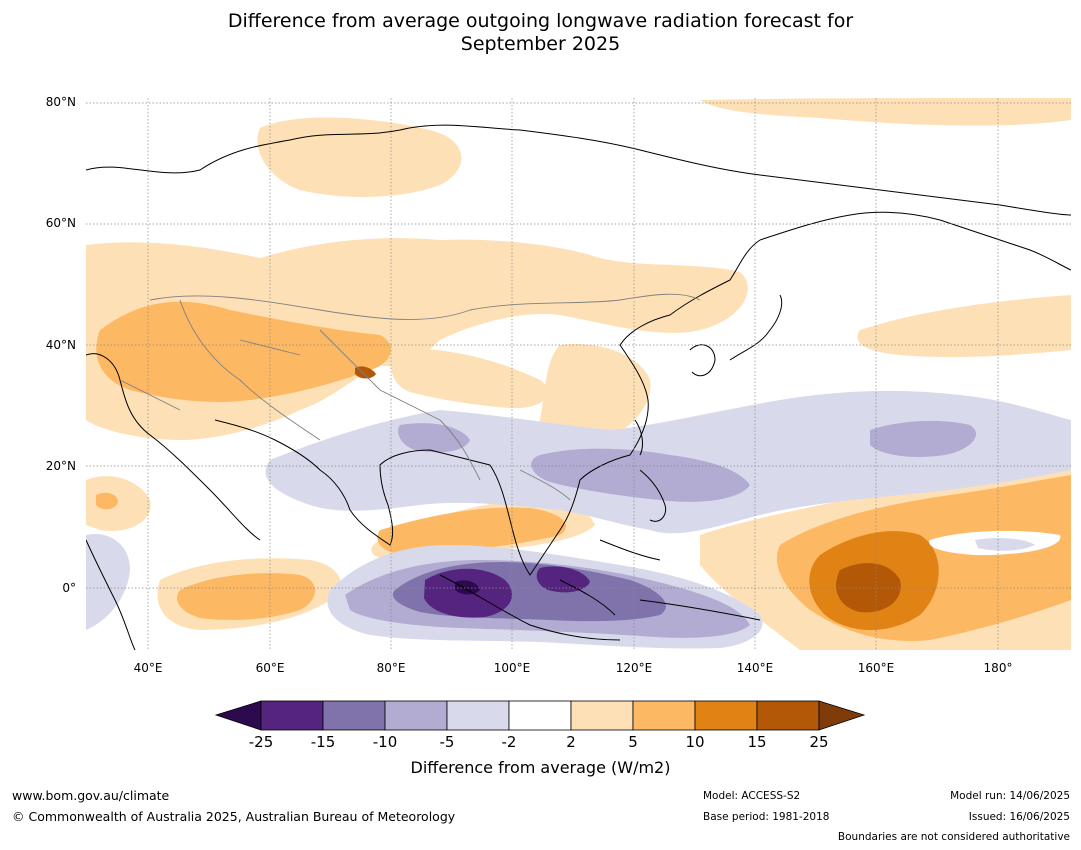  I want to click on colorbar, so click(540, 715).